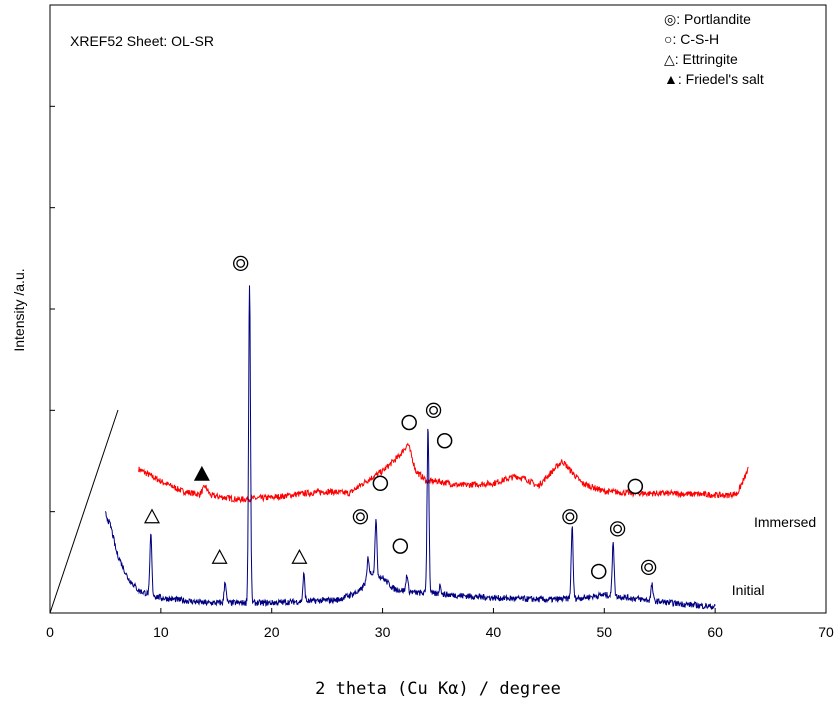  Describe the element at coordinates (161, 632) in the screenshot. I see `x-tick-label: 10` at that location.